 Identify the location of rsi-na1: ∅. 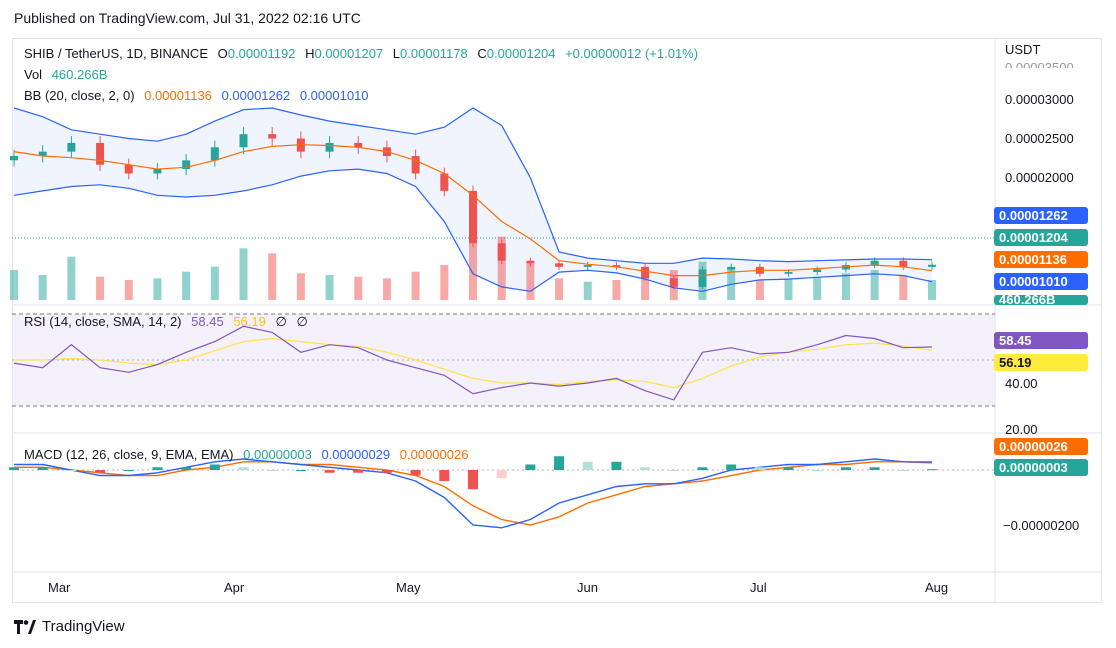
(281, 321).